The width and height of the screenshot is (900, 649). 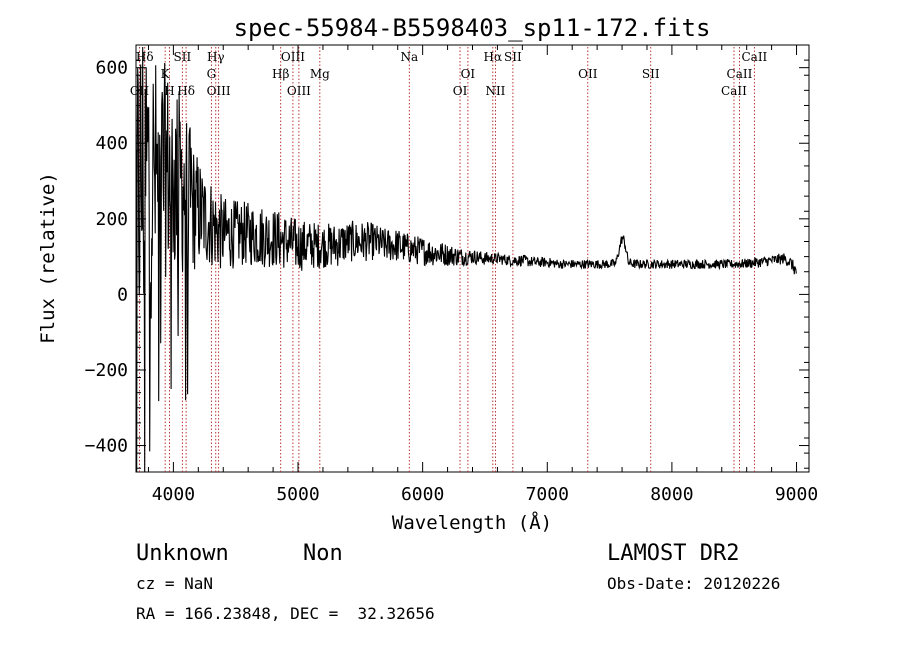 I want to click on chart-title: spec-55984-B5598403_sp11-172.fits, so click(x=472, y=28).